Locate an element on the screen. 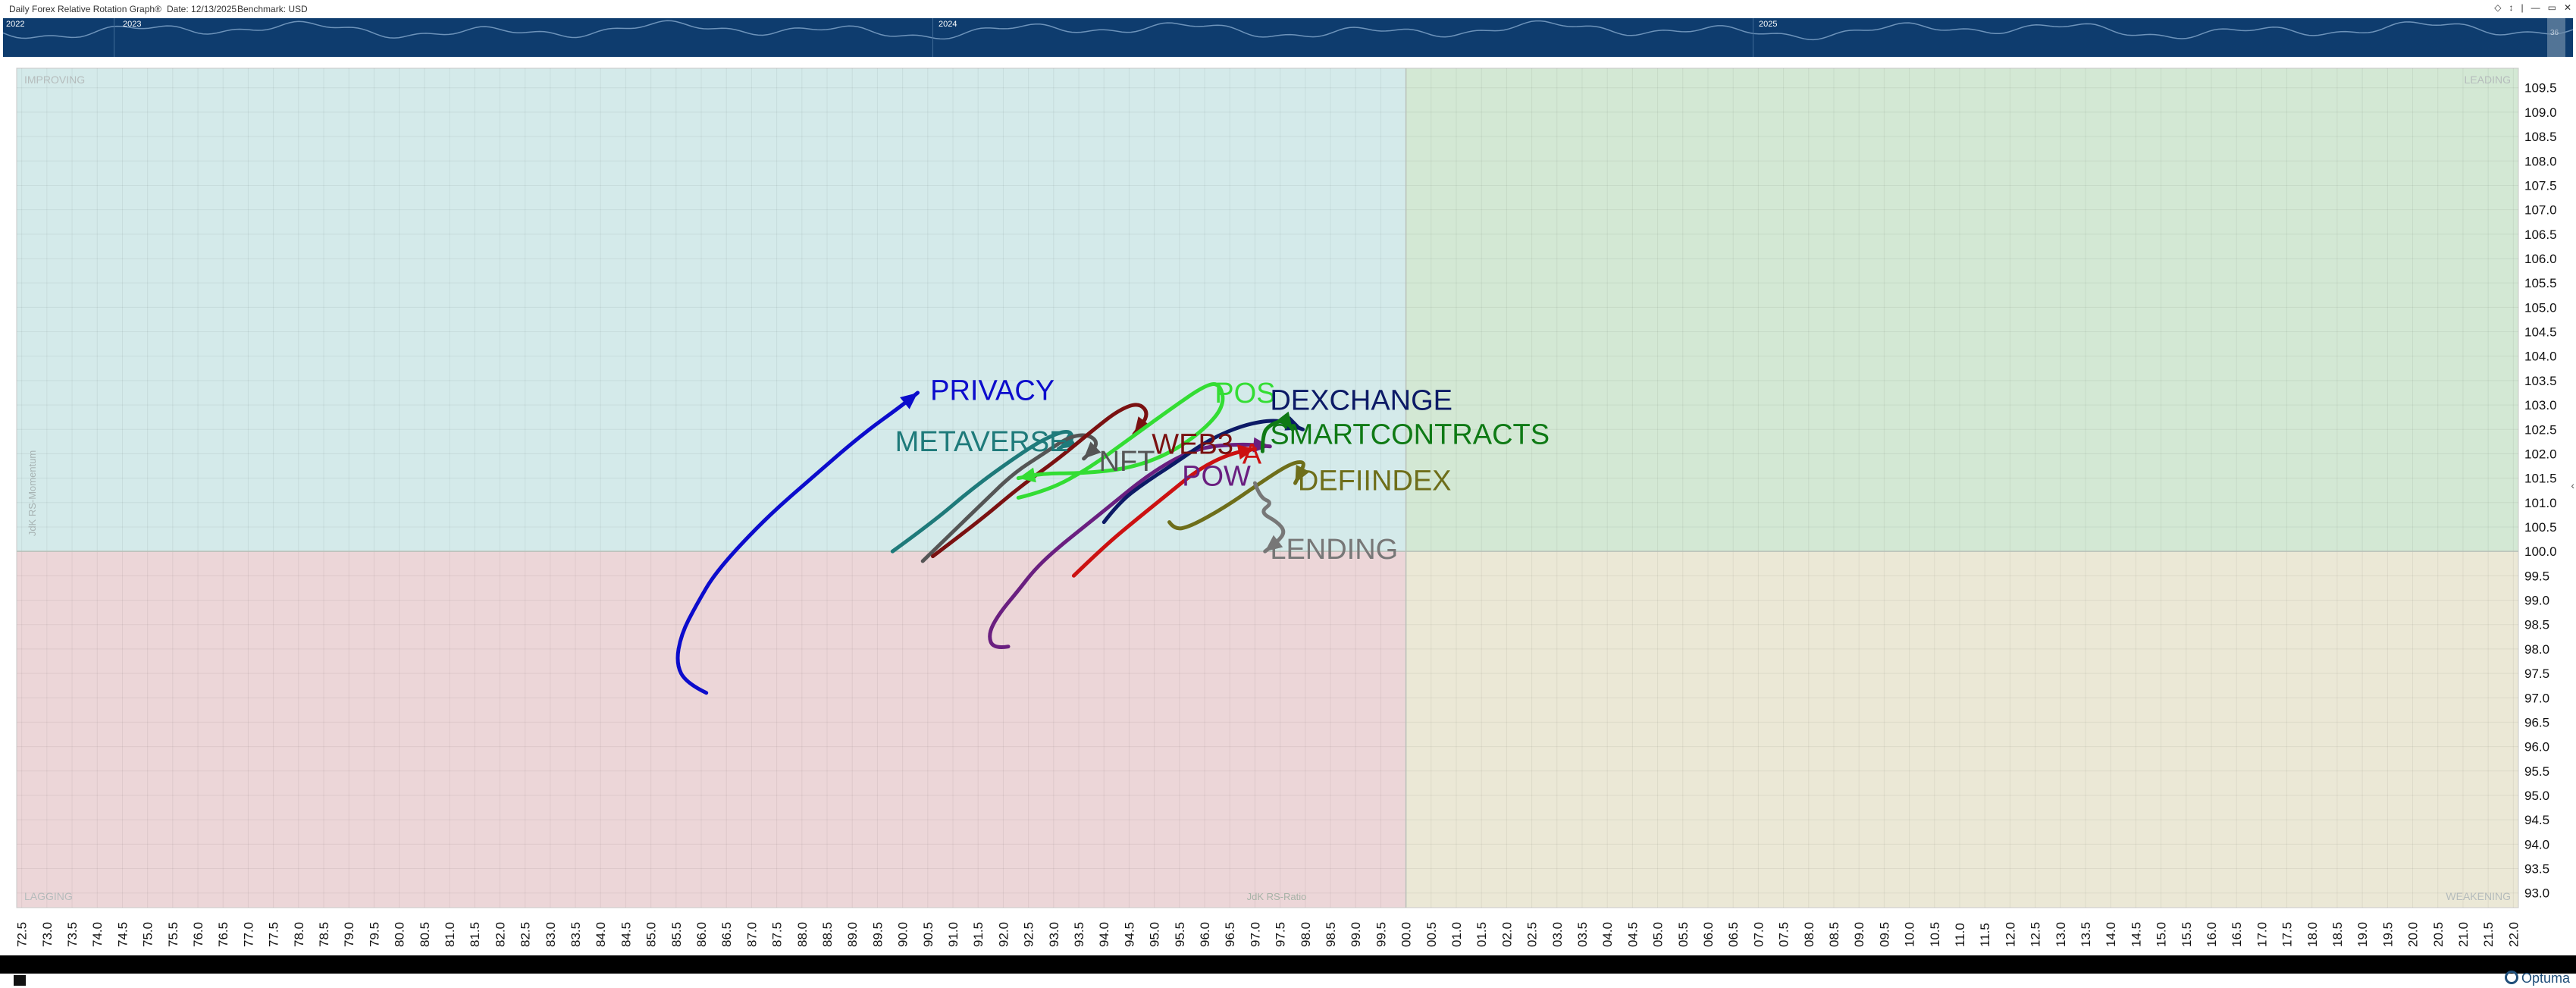  x-tick-label: 14.0 is located at coordinates (2111, 934).